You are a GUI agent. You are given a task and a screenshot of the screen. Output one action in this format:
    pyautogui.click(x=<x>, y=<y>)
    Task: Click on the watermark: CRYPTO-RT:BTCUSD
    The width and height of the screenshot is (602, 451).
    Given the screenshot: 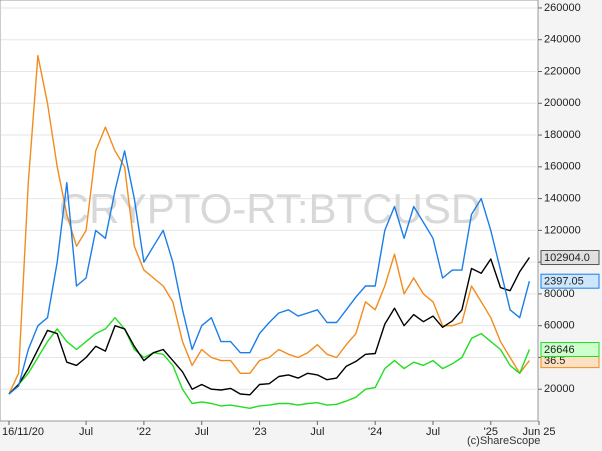 What is the action you would take?
    pyautogui.click(x=270, y=208)
    